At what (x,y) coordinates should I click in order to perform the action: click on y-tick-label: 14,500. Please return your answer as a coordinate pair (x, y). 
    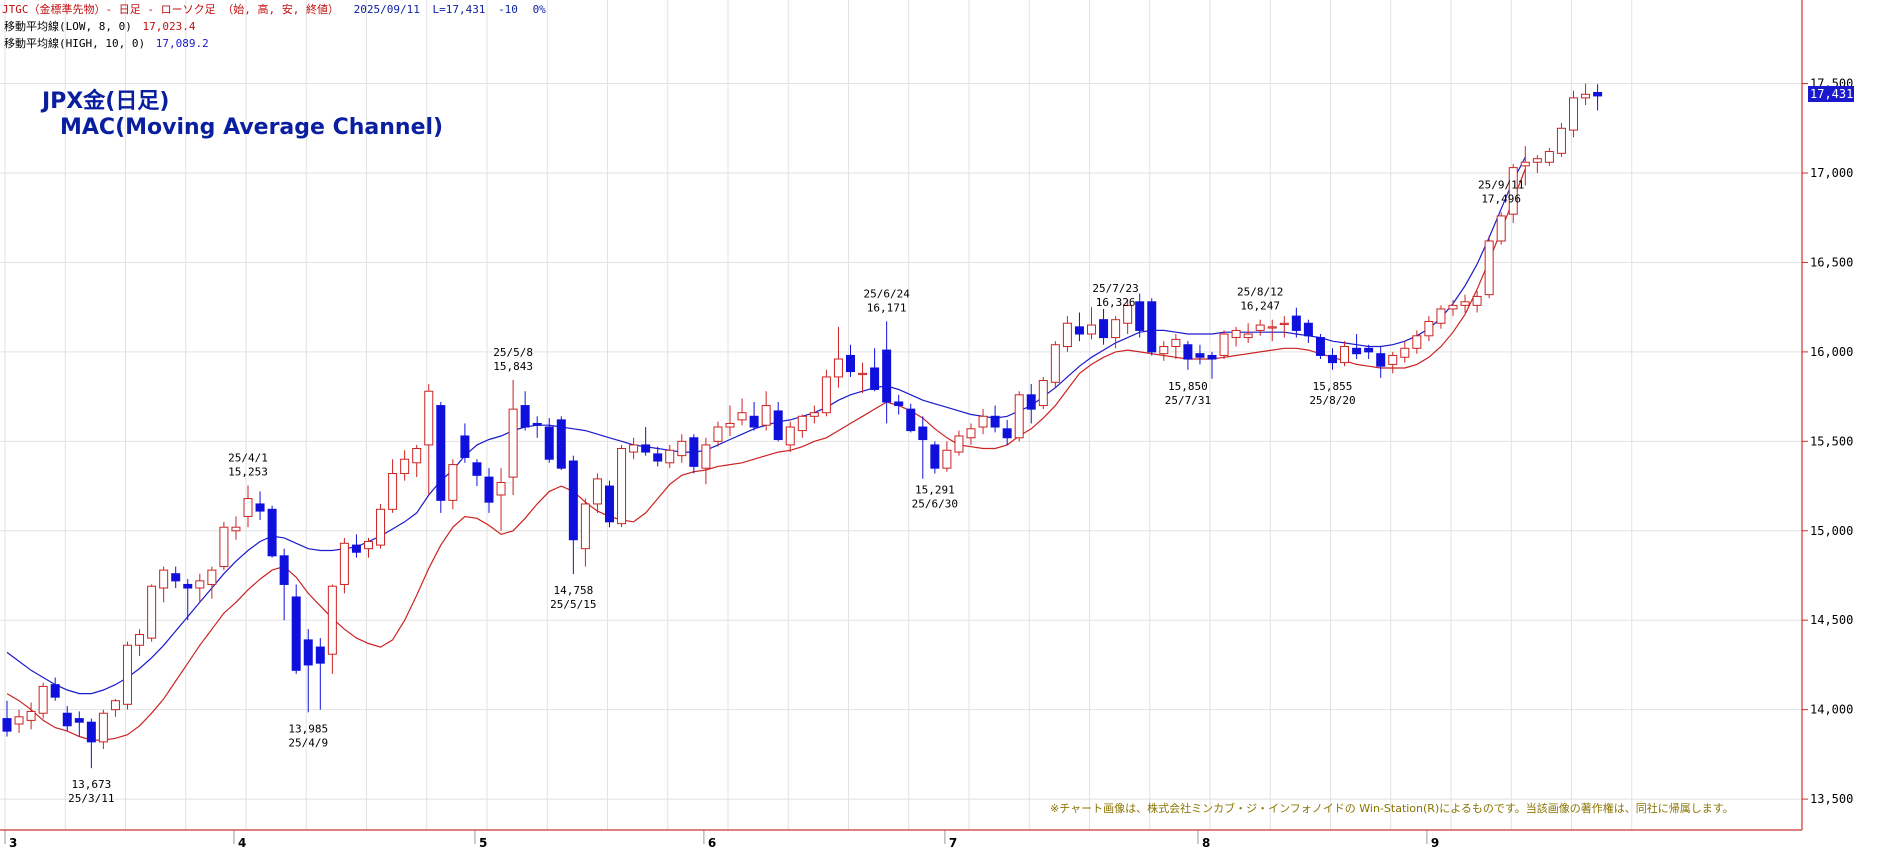
    Looking at the image, I should click on (1831, 620).